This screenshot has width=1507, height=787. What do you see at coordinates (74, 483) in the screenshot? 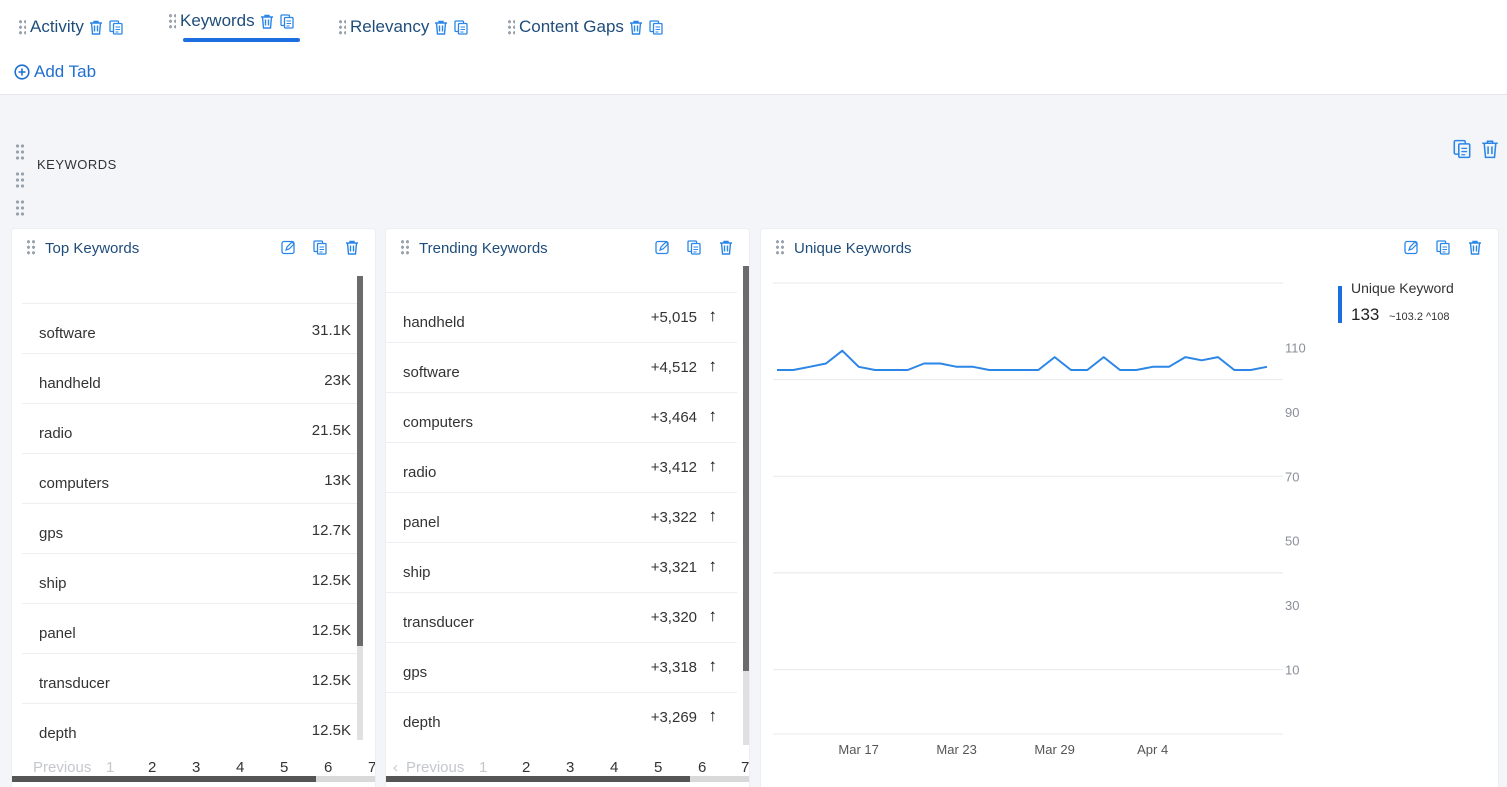
I see `keyword: computers` at bounding box center [74, 483].